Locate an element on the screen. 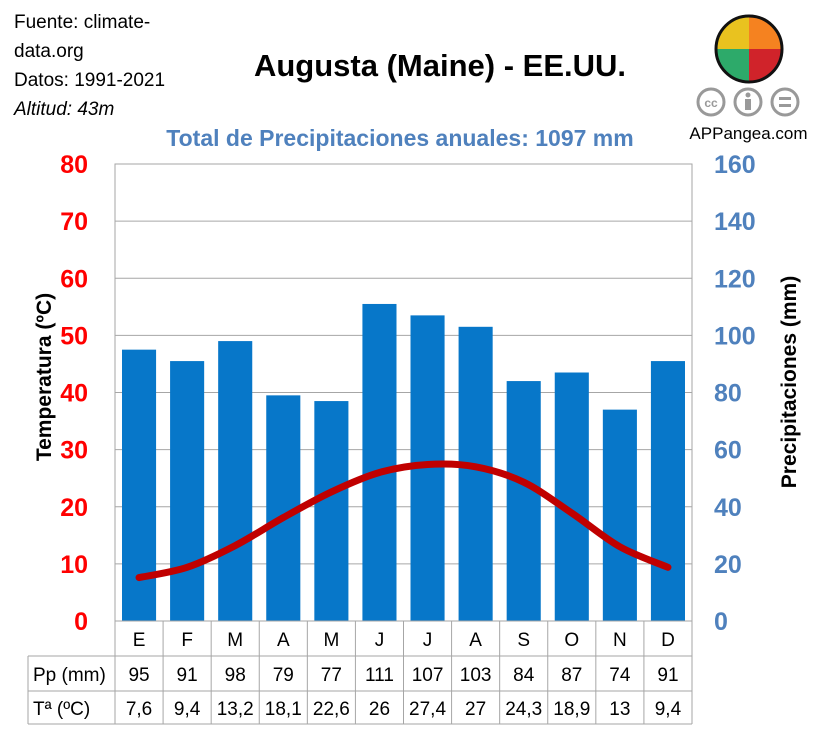  temperature-line is located at coordinates (403, 521).